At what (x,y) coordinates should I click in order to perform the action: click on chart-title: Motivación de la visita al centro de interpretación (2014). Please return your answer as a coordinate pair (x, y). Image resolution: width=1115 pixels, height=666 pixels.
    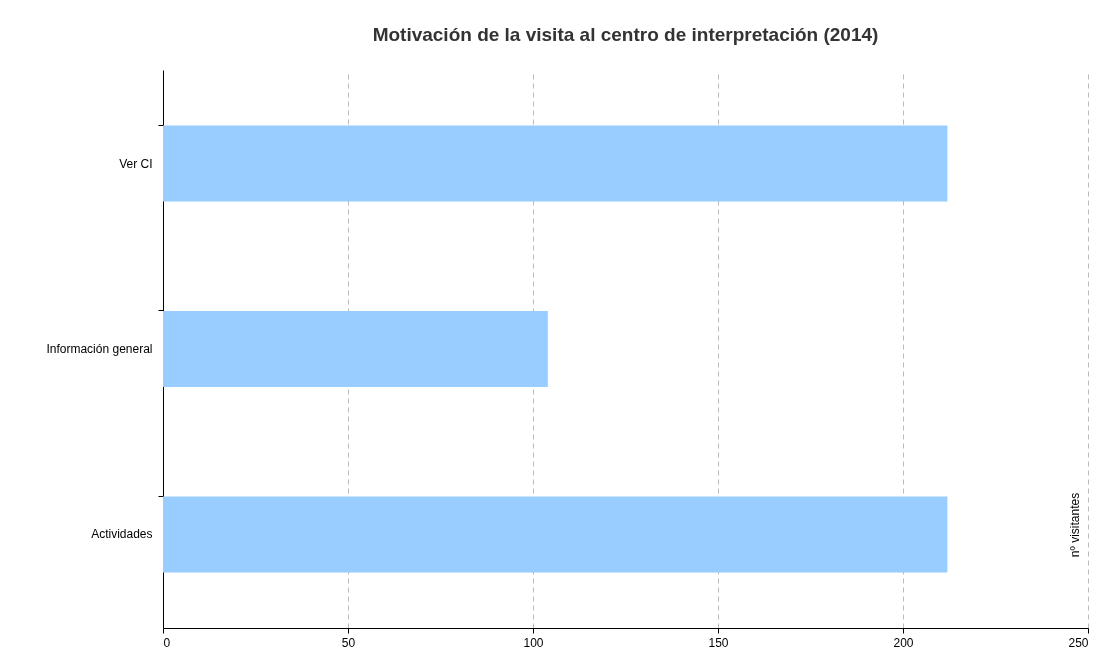
    Looking at the image, I should click on (625, 34).